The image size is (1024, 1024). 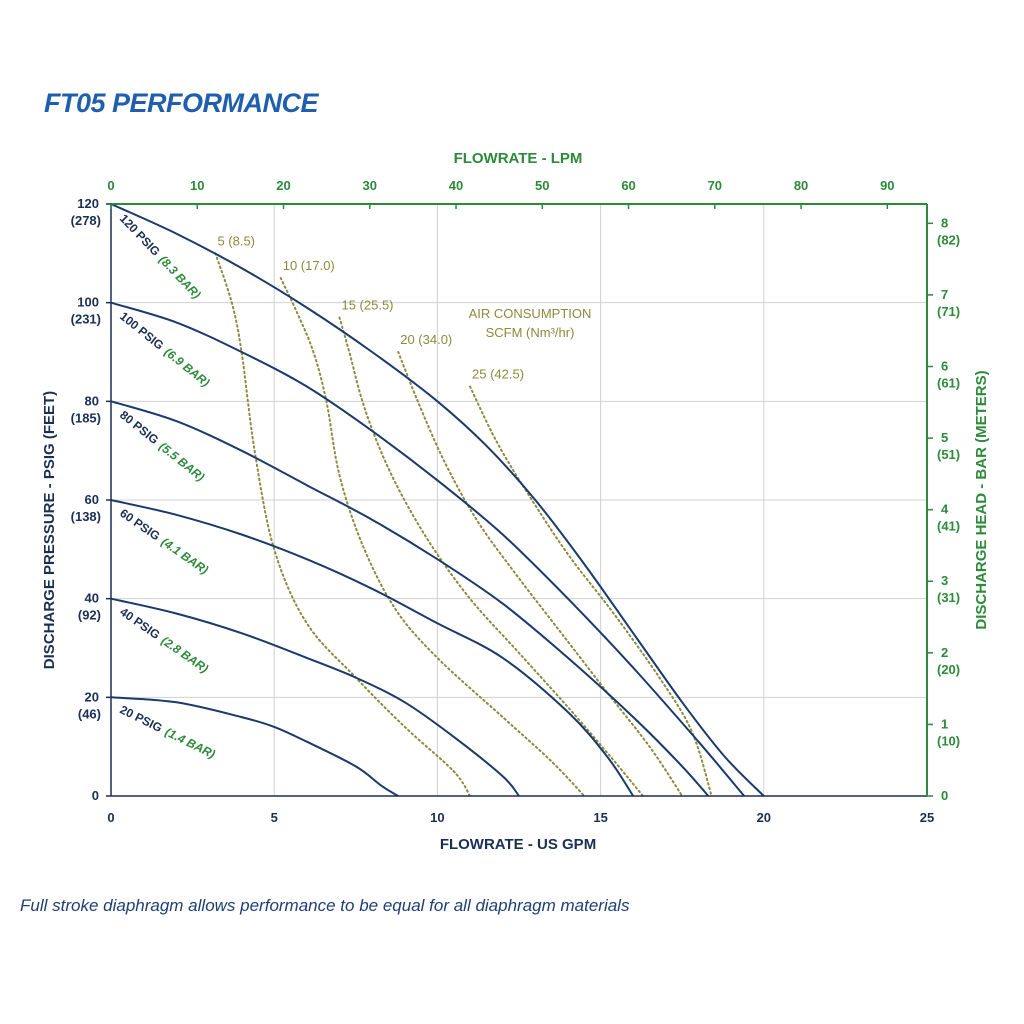 I want to click on x2-tick-label: 20, so click(x=283, y=185).